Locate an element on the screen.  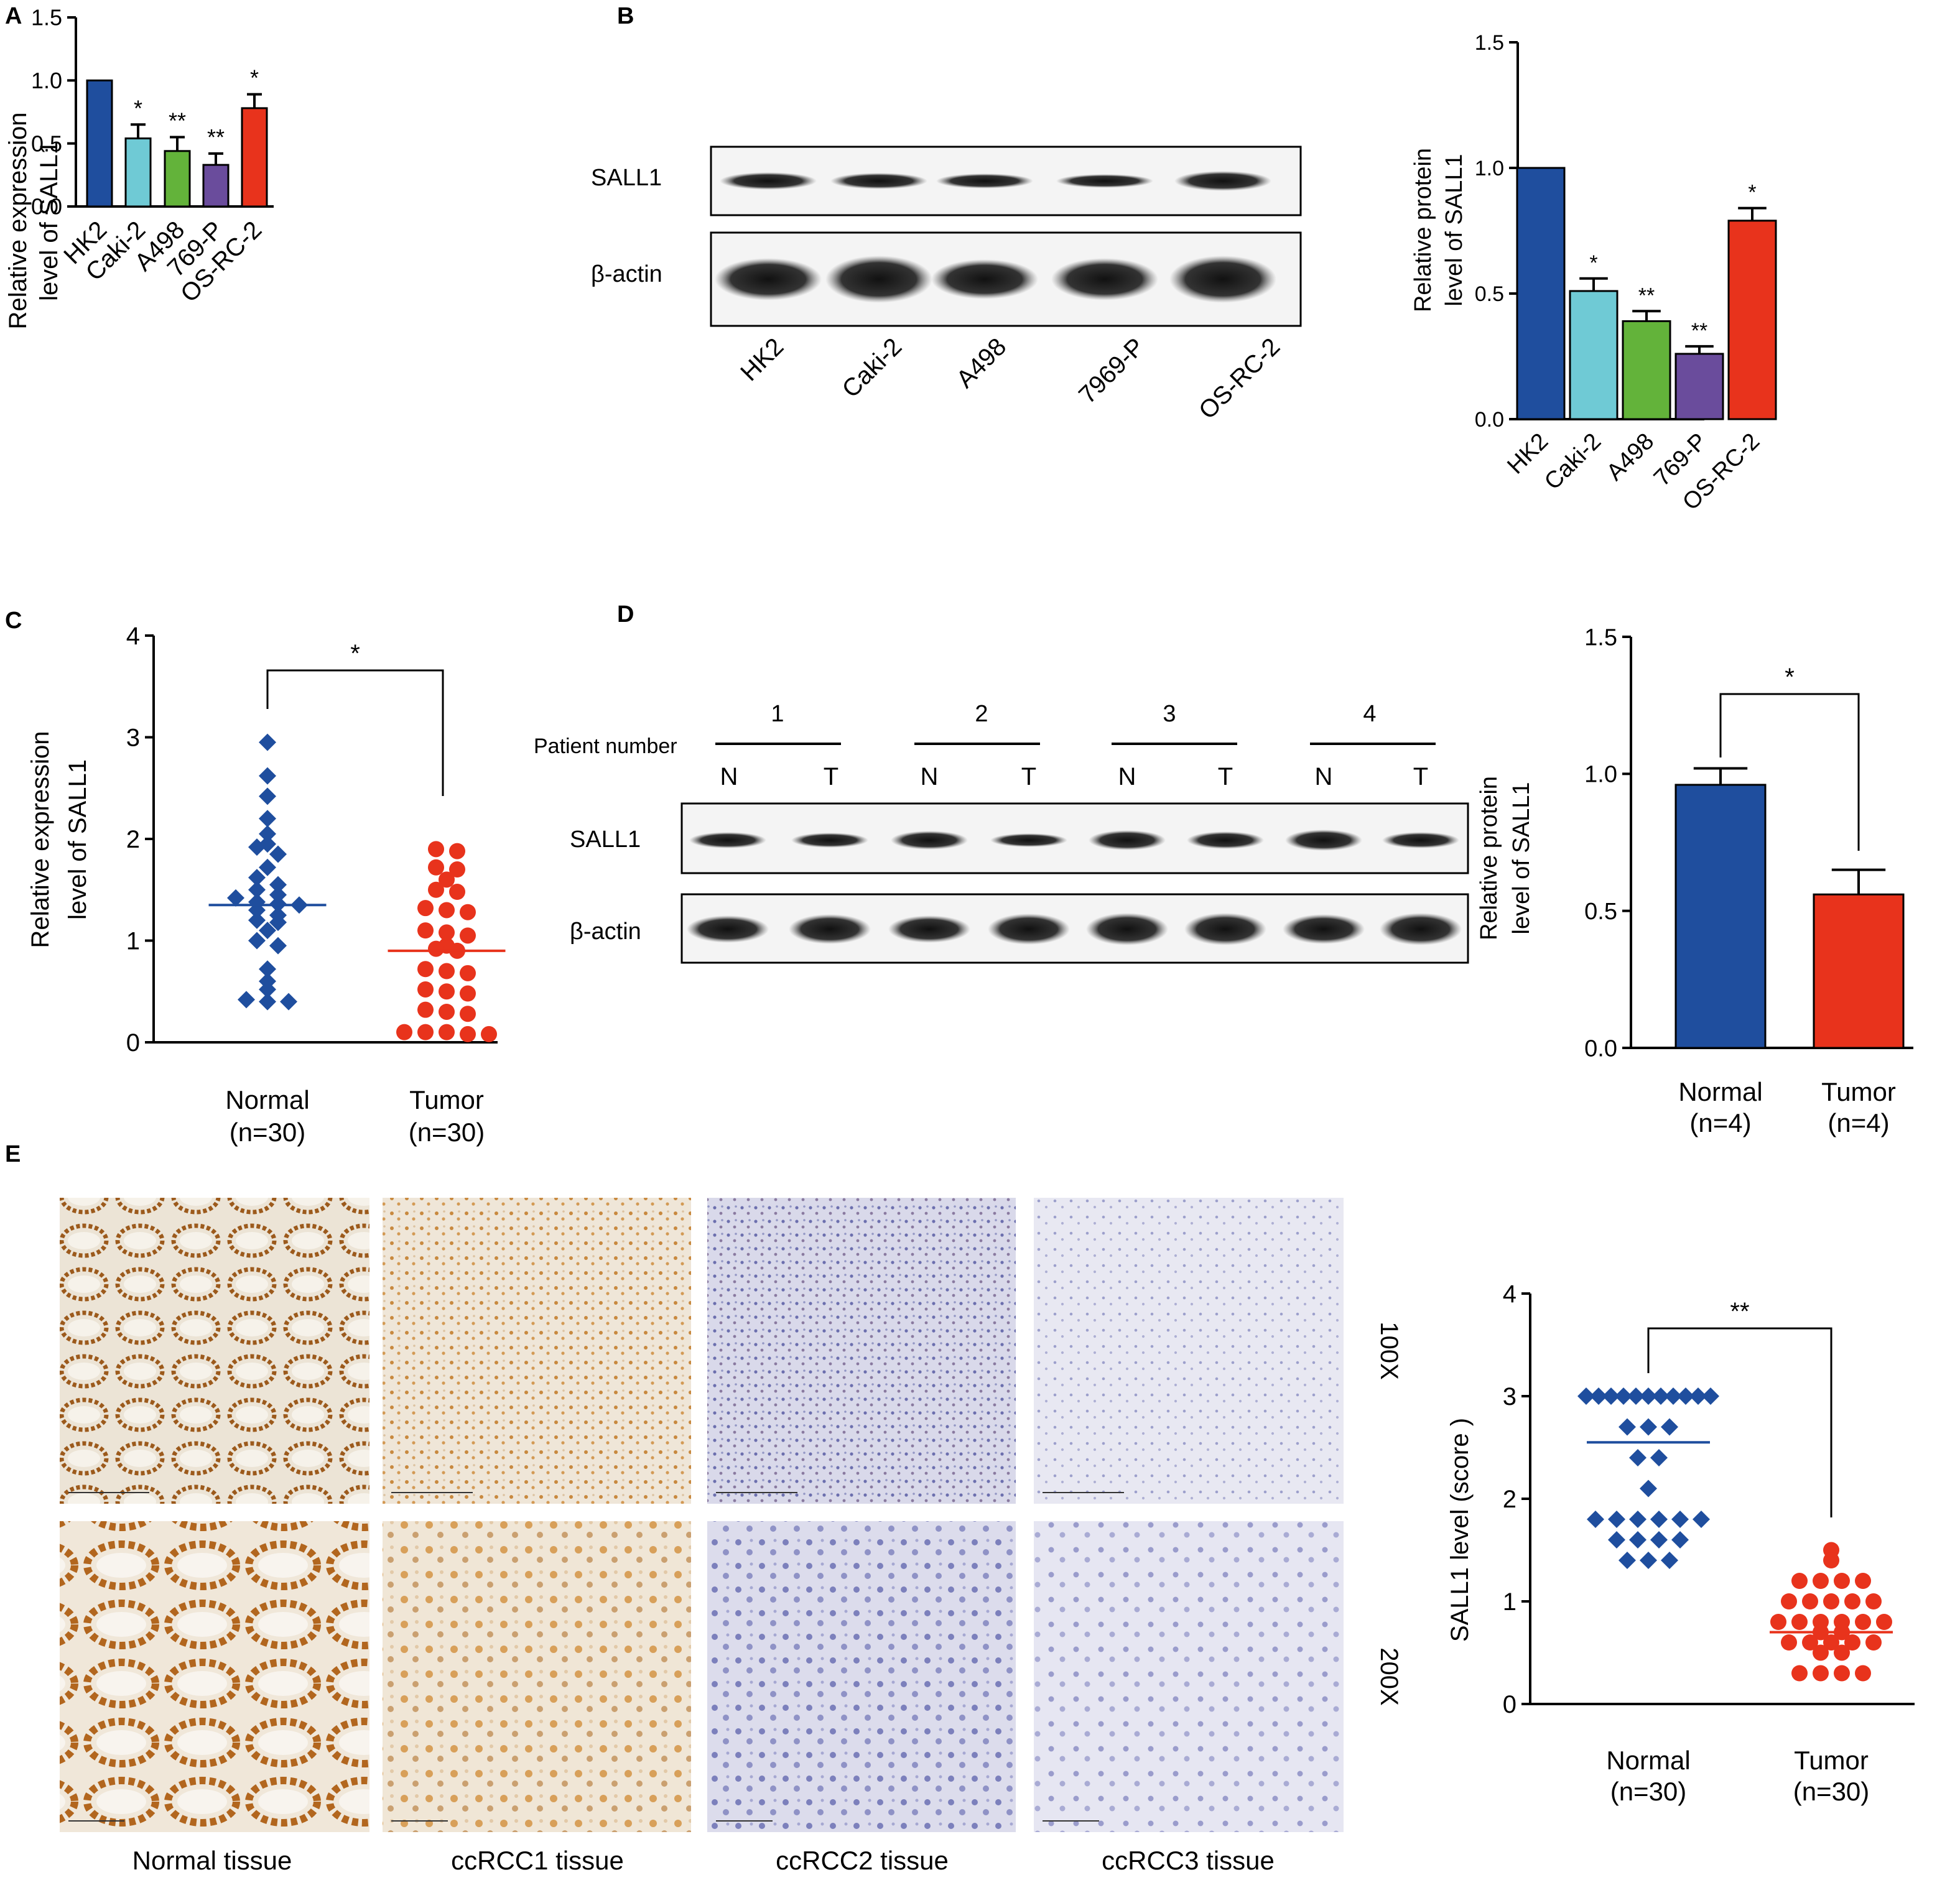
blot-b-lane-a498: A498 is located at coordinates (981, 363).